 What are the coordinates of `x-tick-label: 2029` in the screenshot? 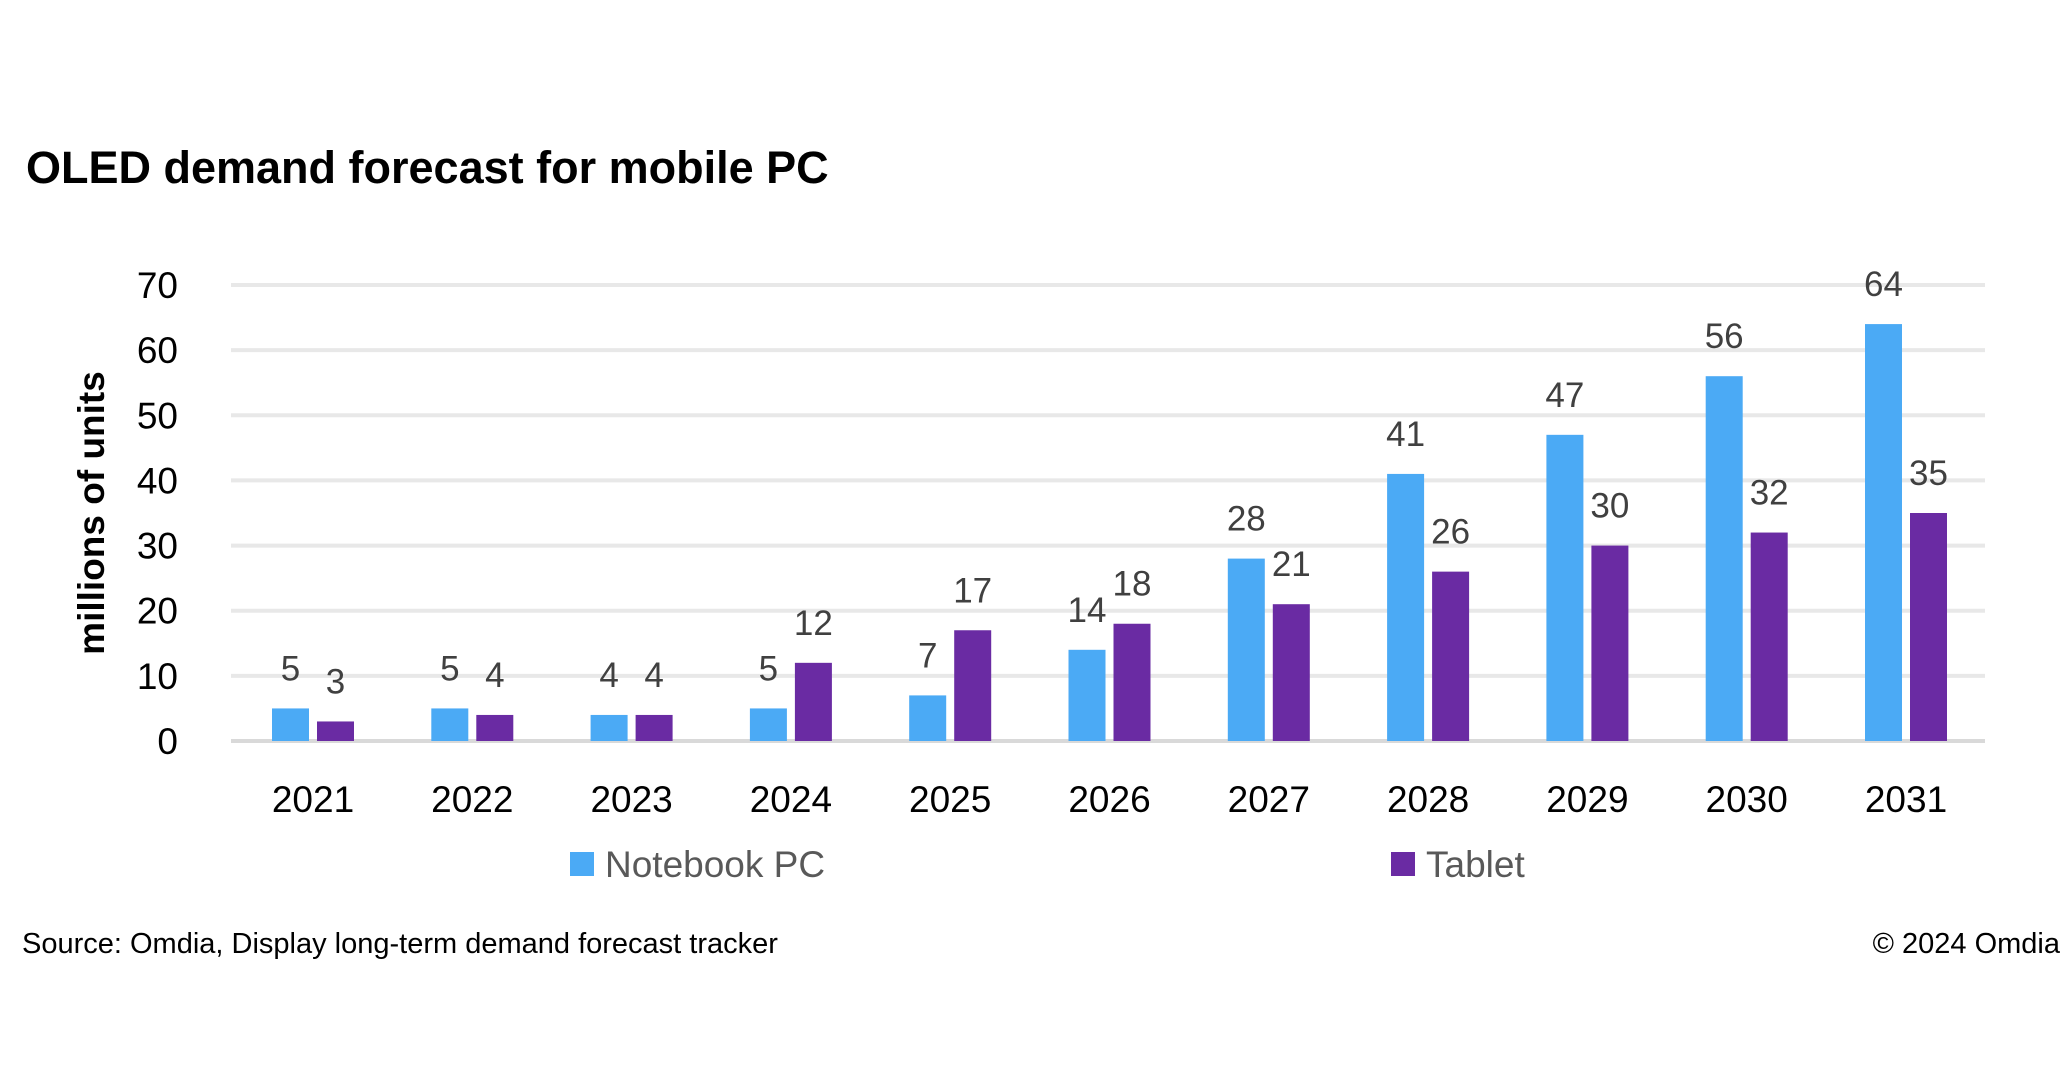 It's located at (1587, 799).